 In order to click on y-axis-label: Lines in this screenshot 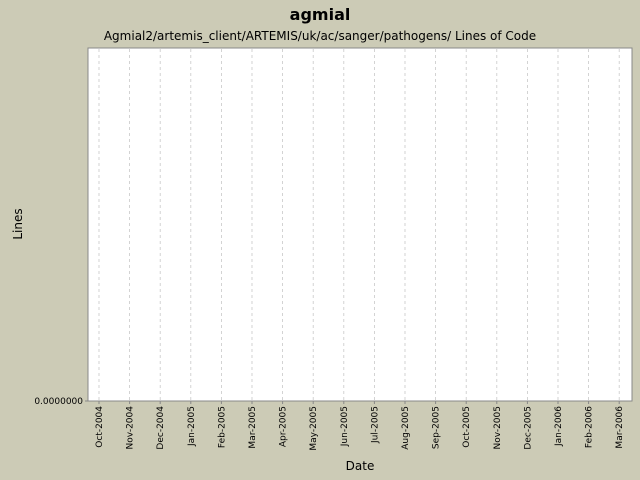, I will do `click(18, 223)`.